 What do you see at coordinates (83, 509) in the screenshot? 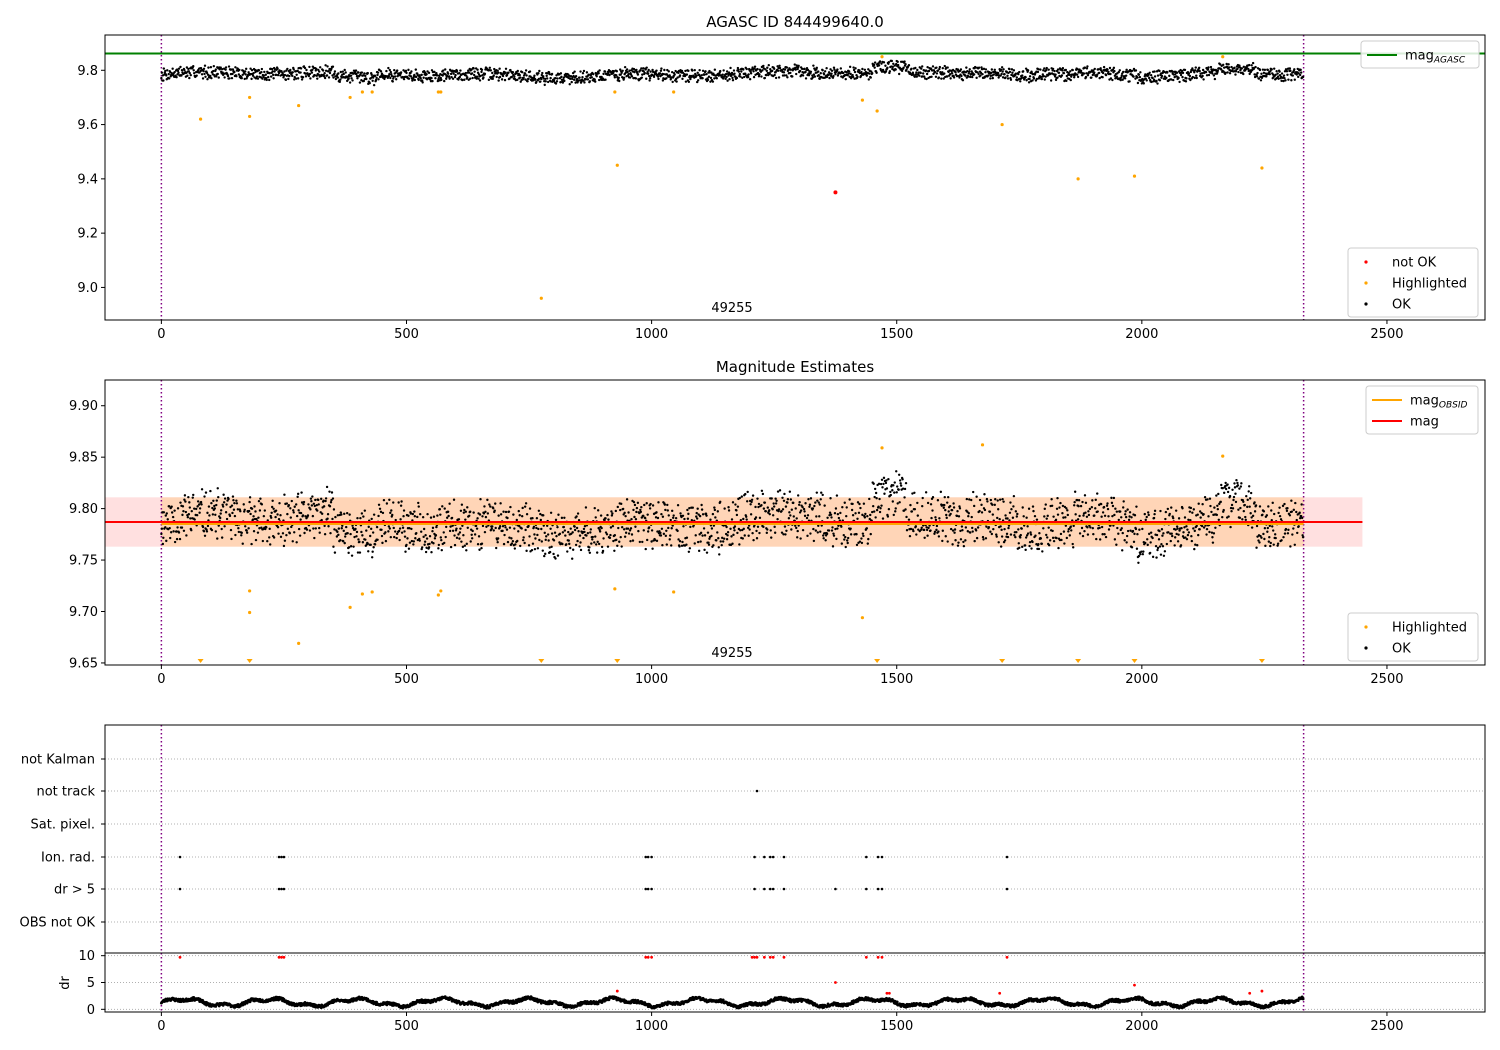
I see `panel2-y-tick-label: 9.80` at bounding box center [83, 509].